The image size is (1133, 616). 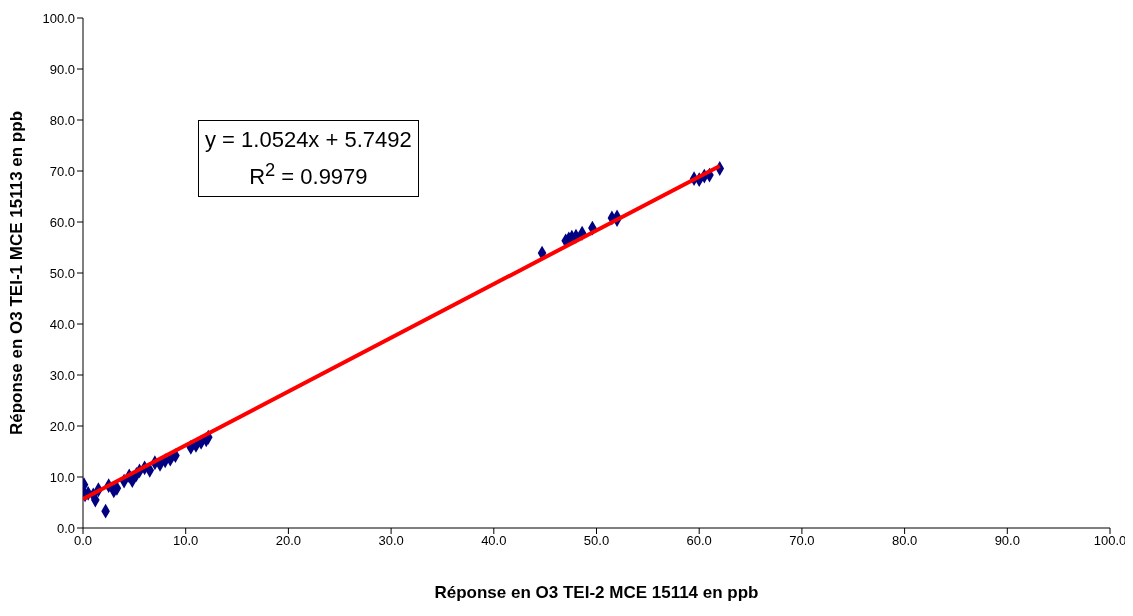 What do you see at coordinates (596, 592) in the screenshot?
I see `x-axis-title: Réponse en O3 TEI-2 MCE 15114 en ppb` at bounding box center [596, 592].